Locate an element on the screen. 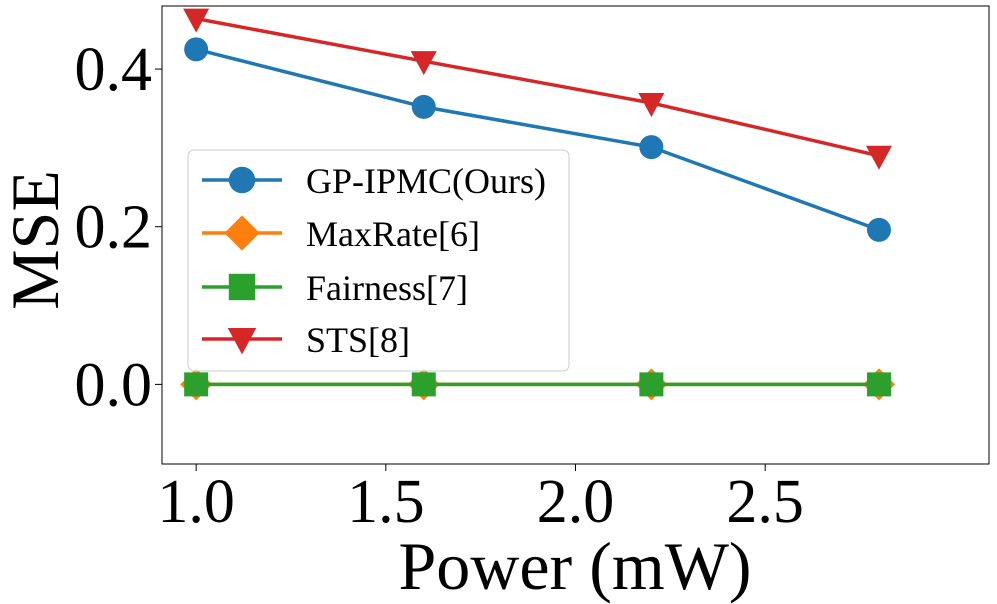 The width and height of the screenshot is (997, 604). y-tick-label: 0.0 is located at coordinates (114, 385).